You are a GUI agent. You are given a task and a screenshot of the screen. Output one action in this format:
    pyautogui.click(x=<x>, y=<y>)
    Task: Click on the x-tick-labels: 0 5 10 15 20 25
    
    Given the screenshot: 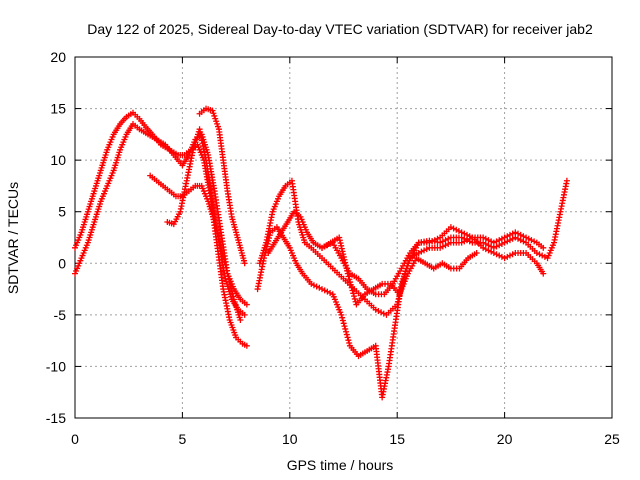 What is the action you would take?
    pyautogui.click(x=345, y=439)
    